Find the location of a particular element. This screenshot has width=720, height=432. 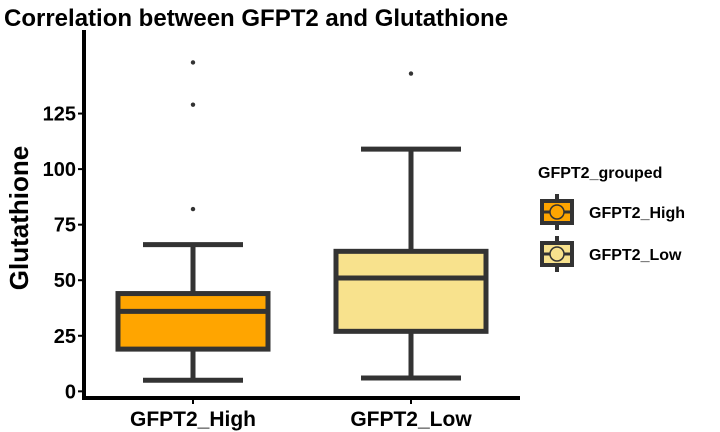

legend-item-gfpt2-high: GFPT2_High is located at coordinates (612, 212).